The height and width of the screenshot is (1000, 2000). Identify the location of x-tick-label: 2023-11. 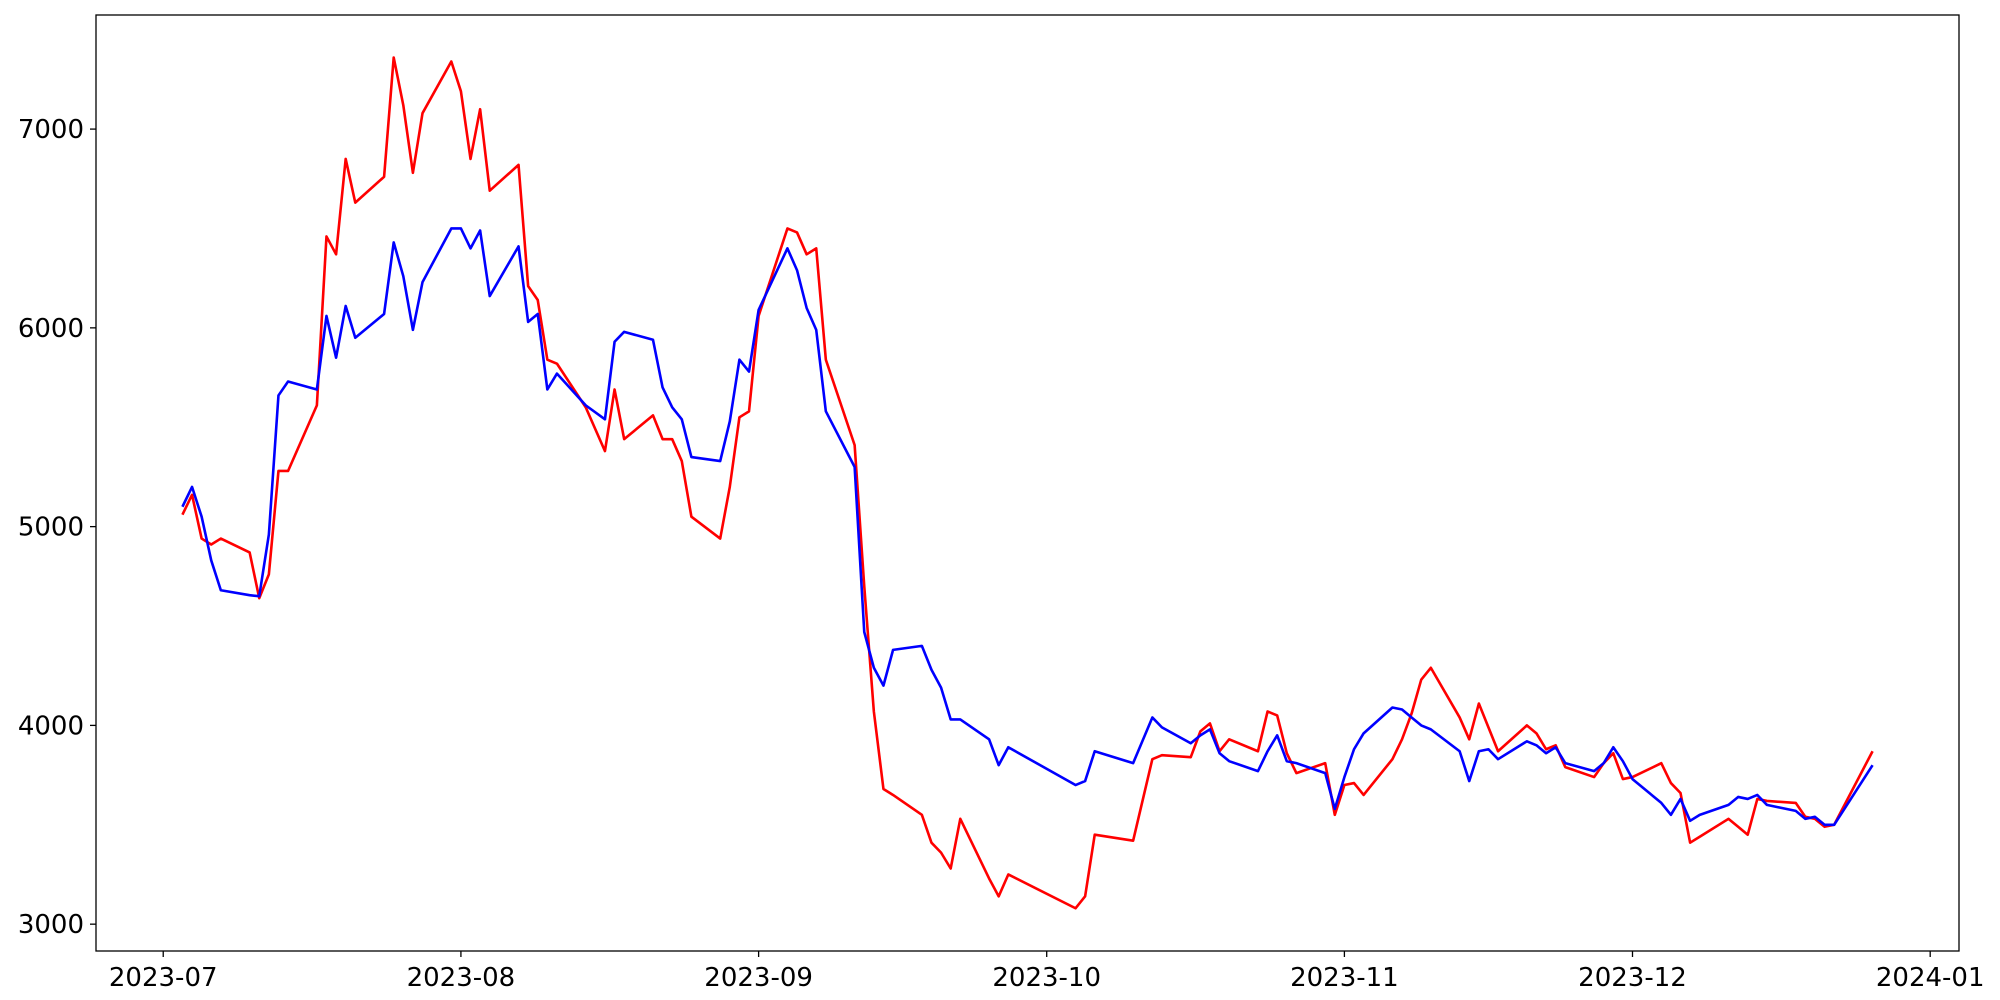
(1344, 978).